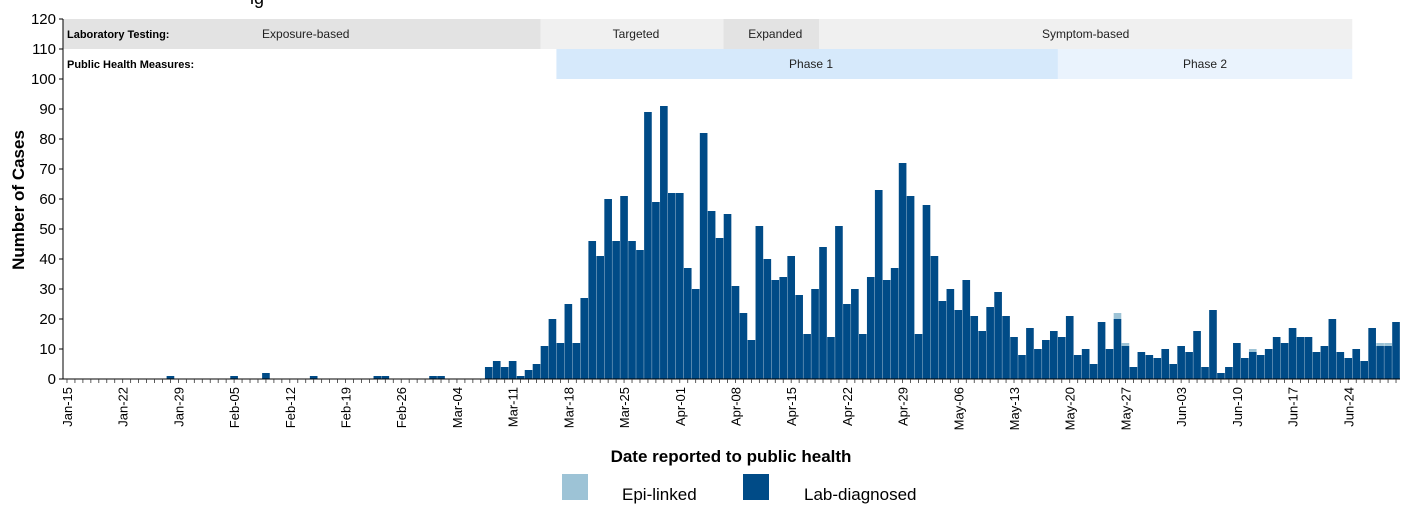  I want to click on page-top-fragment: ig, so click(257, 4).